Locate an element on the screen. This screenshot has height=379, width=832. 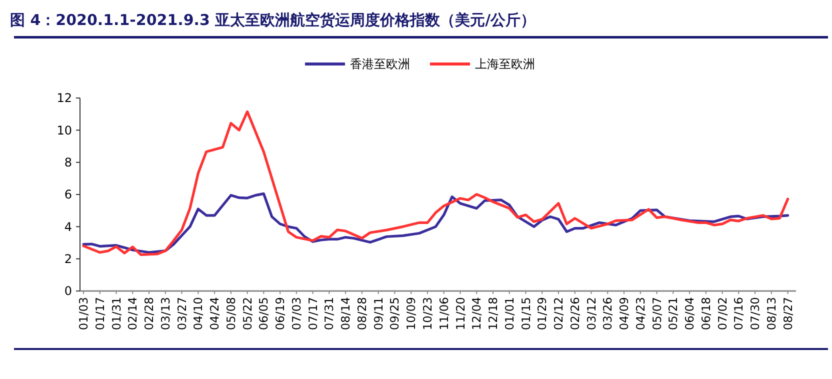
x-tick-label: 03/26 is located at coordinates (607, 313).